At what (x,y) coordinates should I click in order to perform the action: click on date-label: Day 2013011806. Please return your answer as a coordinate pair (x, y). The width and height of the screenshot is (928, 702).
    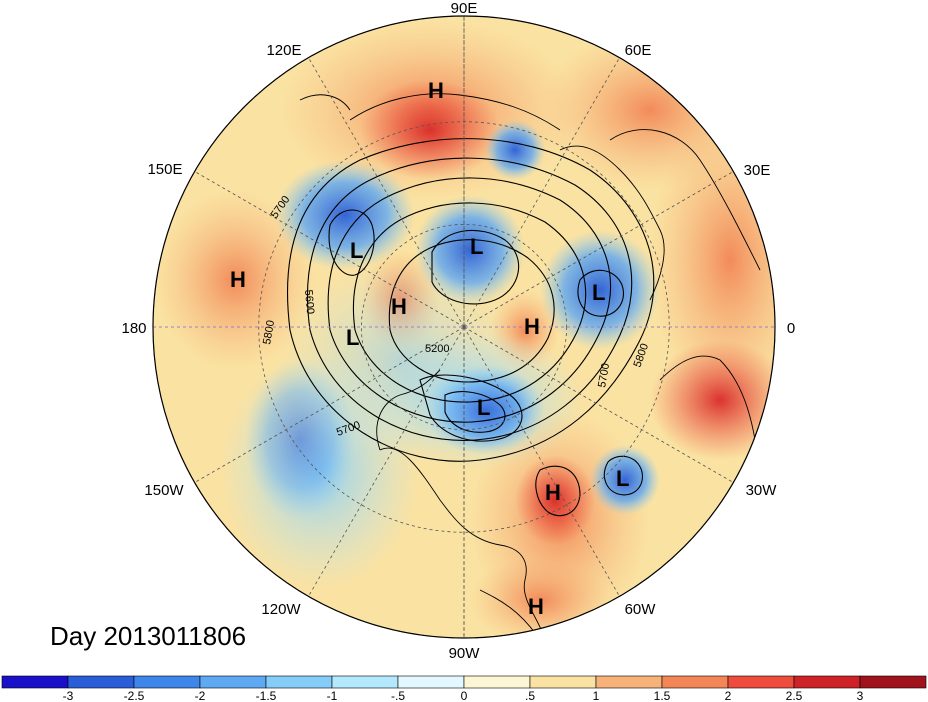
    Looking at the image, I should click on (148, 636).